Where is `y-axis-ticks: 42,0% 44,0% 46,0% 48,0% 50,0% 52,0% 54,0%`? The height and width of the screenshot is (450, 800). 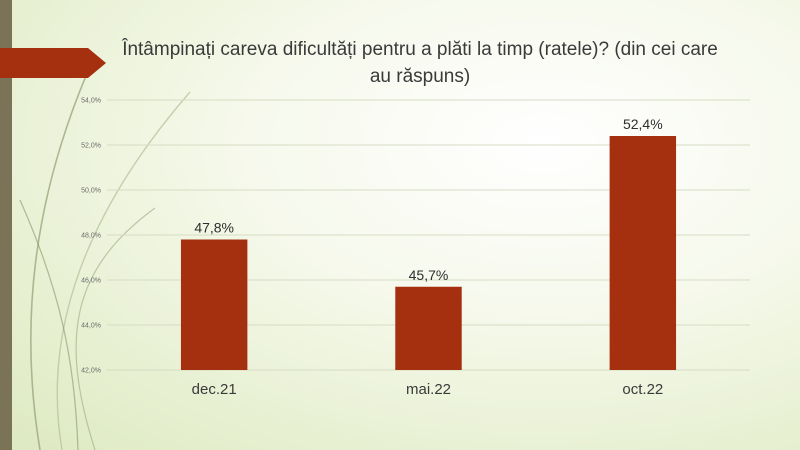
y-axis-ticks: 42,0% 44,0% 46,0% 48,0% 50,0% 52,0% 54,0% is located at coordinates (91, 236).